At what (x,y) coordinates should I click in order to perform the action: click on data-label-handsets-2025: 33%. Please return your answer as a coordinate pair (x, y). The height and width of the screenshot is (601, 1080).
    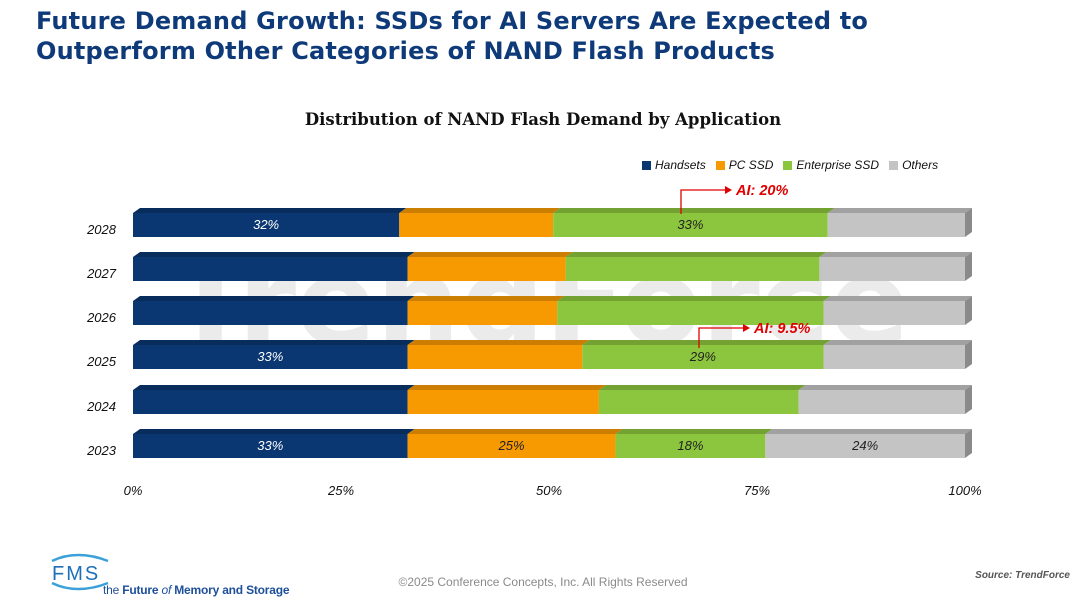
    Looking at the image, I should click on (270, 356).